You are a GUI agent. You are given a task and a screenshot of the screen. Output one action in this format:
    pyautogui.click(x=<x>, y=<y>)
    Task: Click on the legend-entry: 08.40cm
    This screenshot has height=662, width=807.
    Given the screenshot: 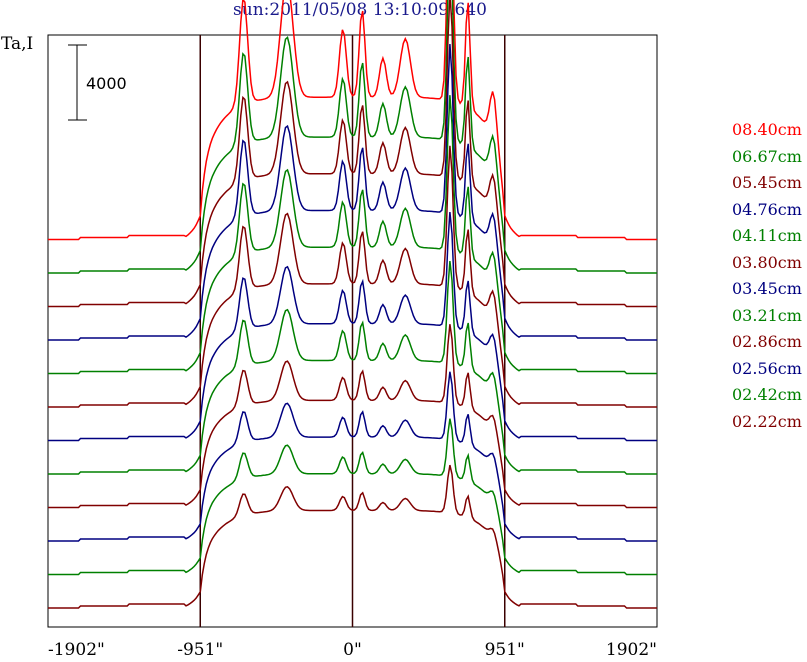 What is the action you would take?
    pyautogui.click(x=767, y=129)
    